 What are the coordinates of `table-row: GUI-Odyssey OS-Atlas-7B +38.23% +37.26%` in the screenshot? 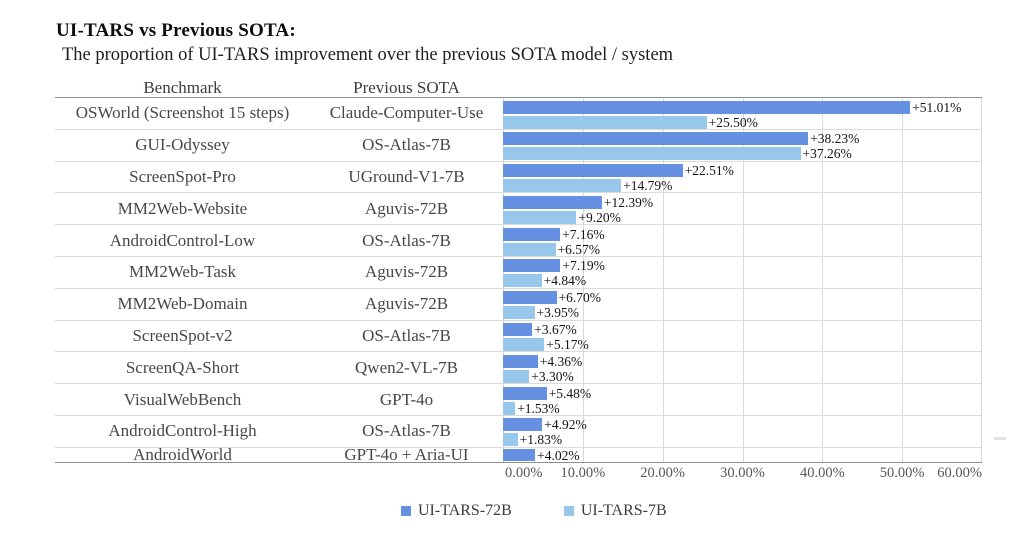 It's located at (518, 146).